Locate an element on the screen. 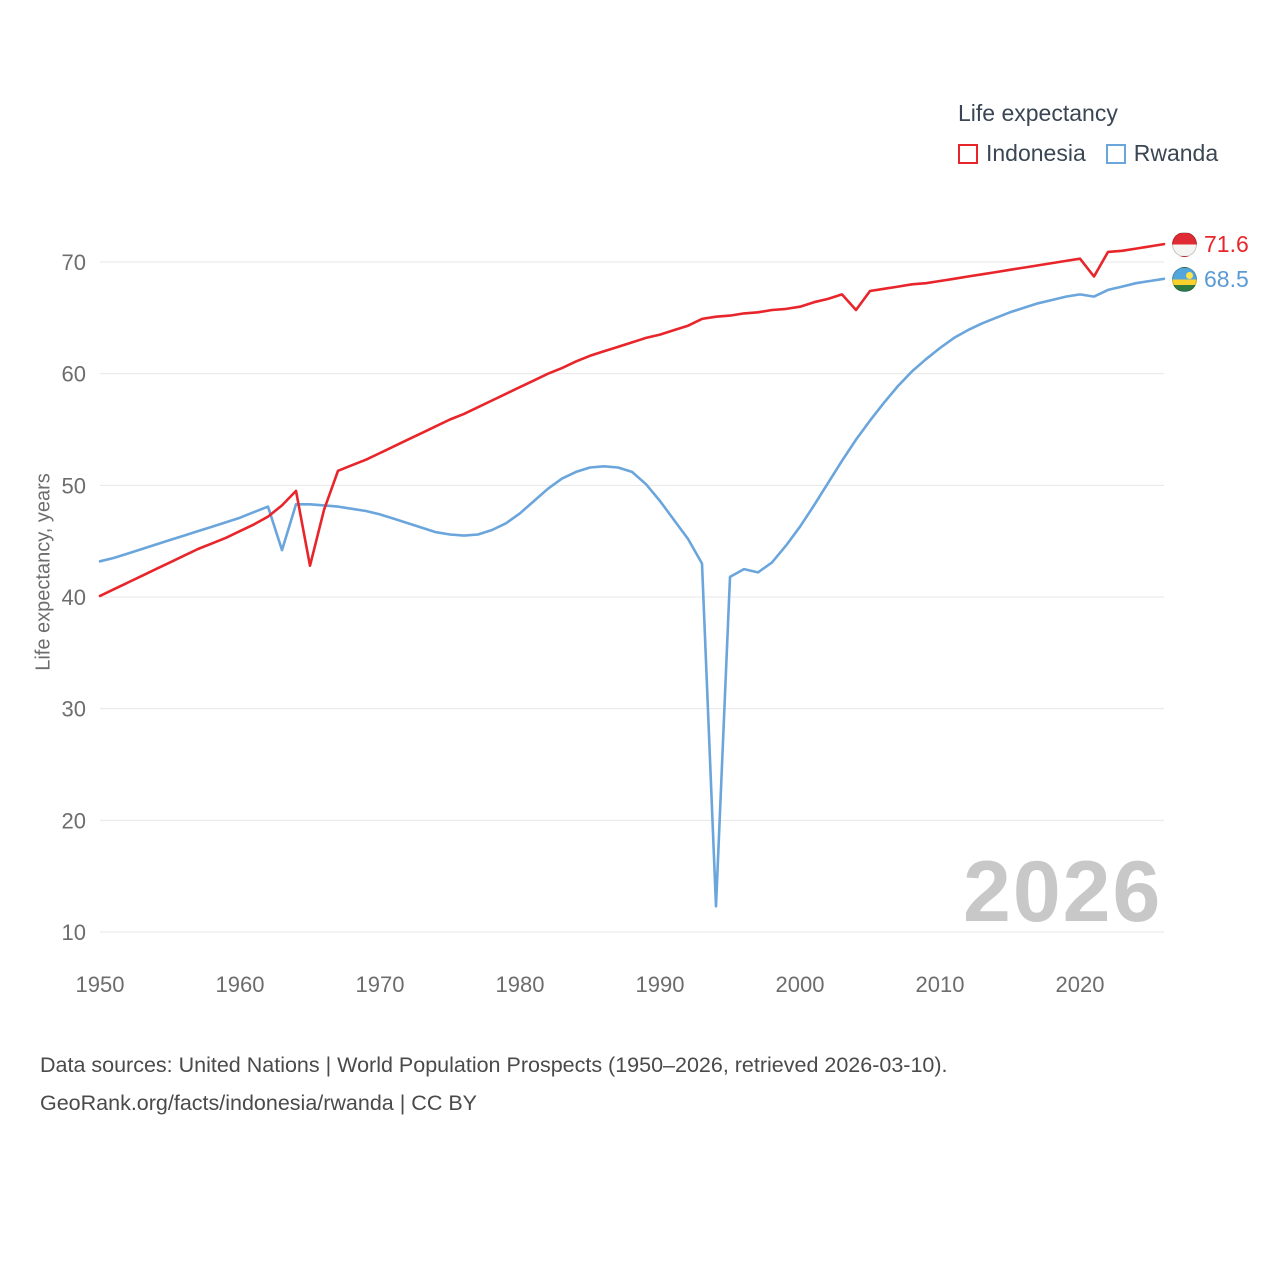 The image size is (1280, 1280). legend-item-indonesia: Indonesia is located at coordinates (1022, 153).